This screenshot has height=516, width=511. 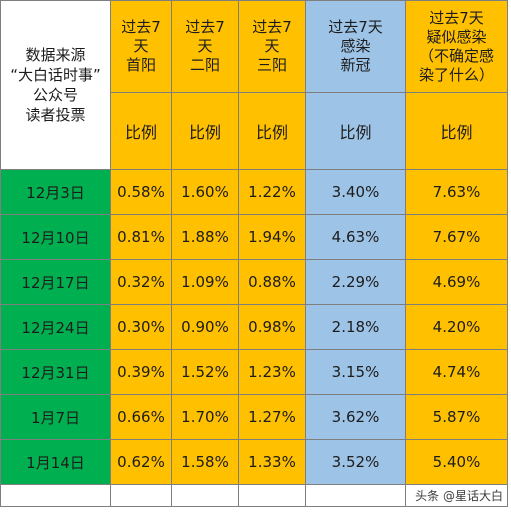 I want to click on table-row: 12月24日 0.30% 0.90% 0.98% 2.18% 4.20%, so click(x=254, y=327).